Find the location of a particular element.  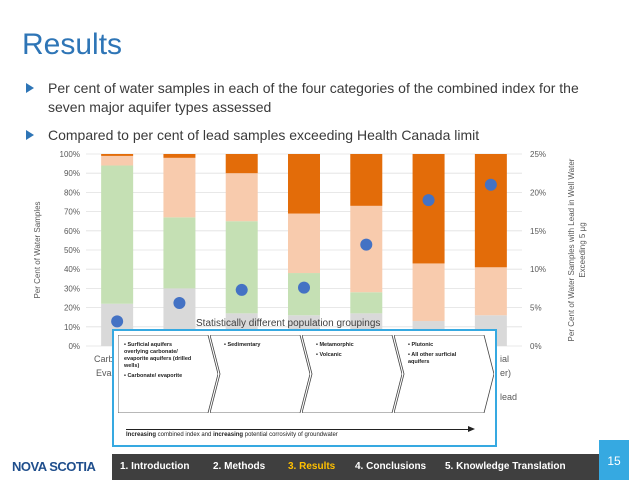

category-label-fragment: ial is located at coordinates (505, 359).